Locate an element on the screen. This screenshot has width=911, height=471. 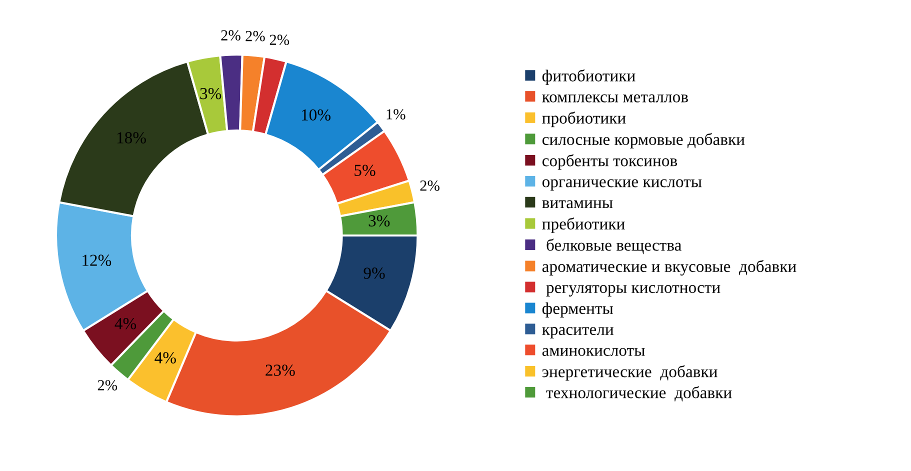
legend-label: силосные кормовые добавки is located at coordinates (643, 140).